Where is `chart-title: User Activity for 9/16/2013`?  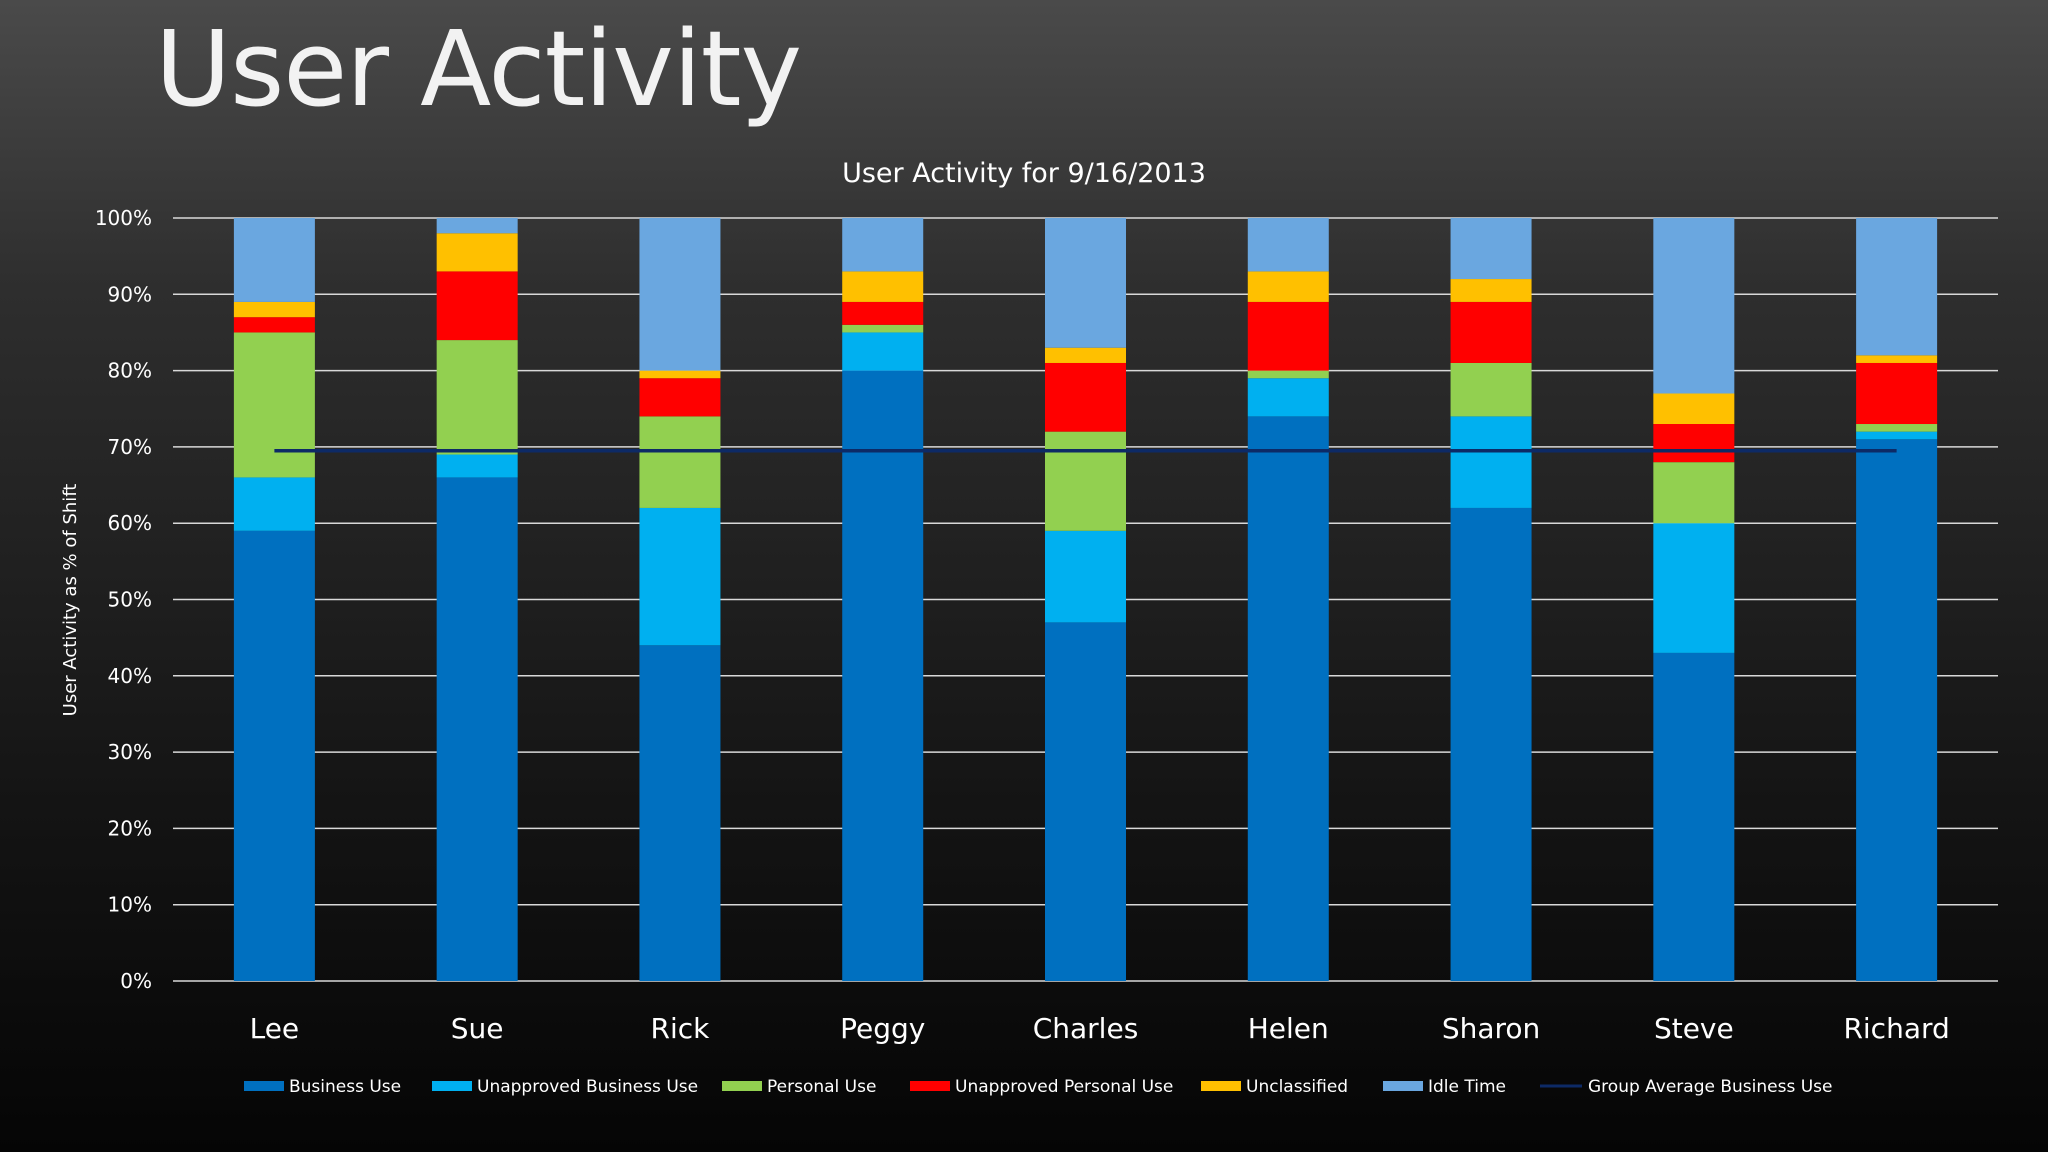
chart-title: User Activity for 9/16/2013 is located at coordinates (1024, 173).